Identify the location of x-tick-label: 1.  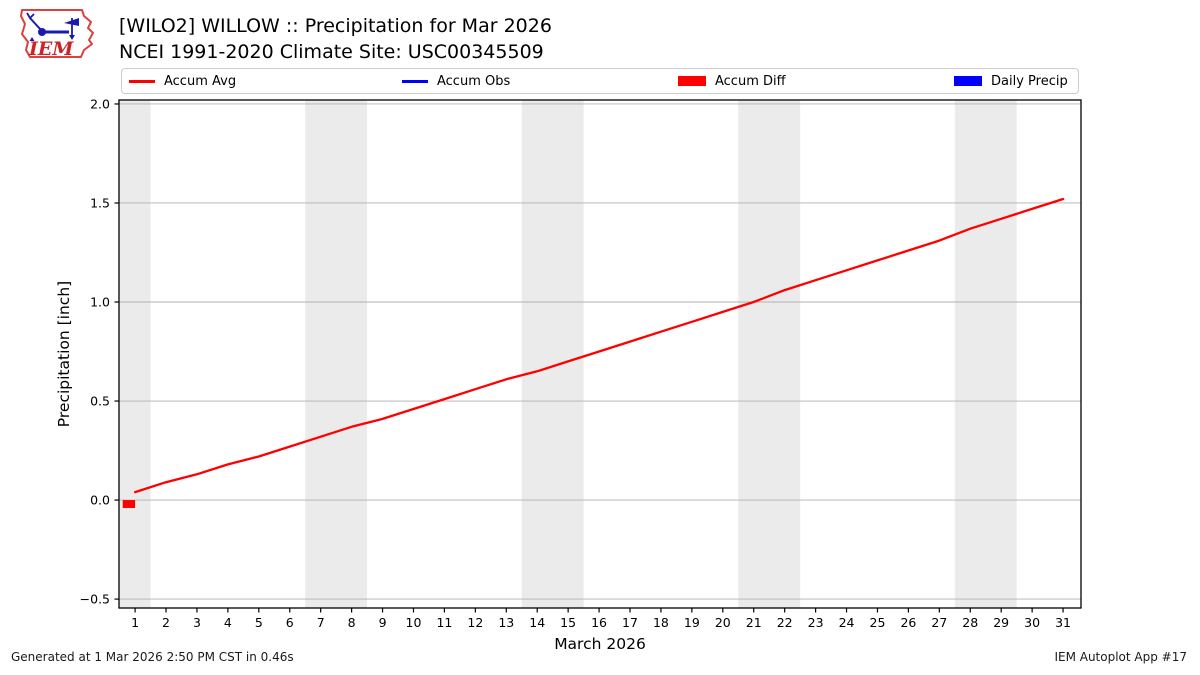
(135, 622).